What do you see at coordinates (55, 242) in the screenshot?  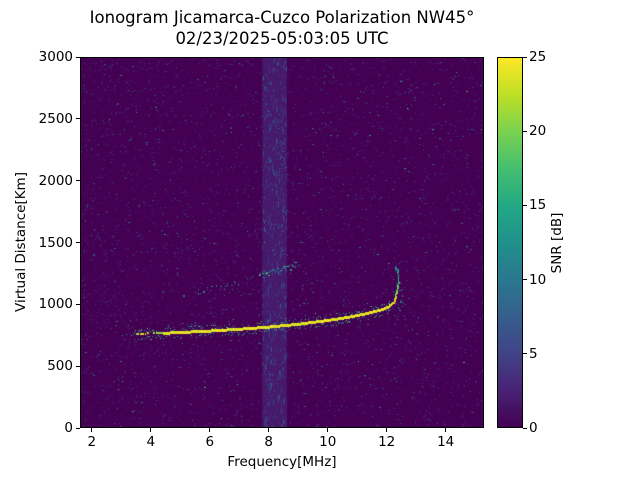 I see `y-tick-label: 1500` at bounding box center [55, 242].